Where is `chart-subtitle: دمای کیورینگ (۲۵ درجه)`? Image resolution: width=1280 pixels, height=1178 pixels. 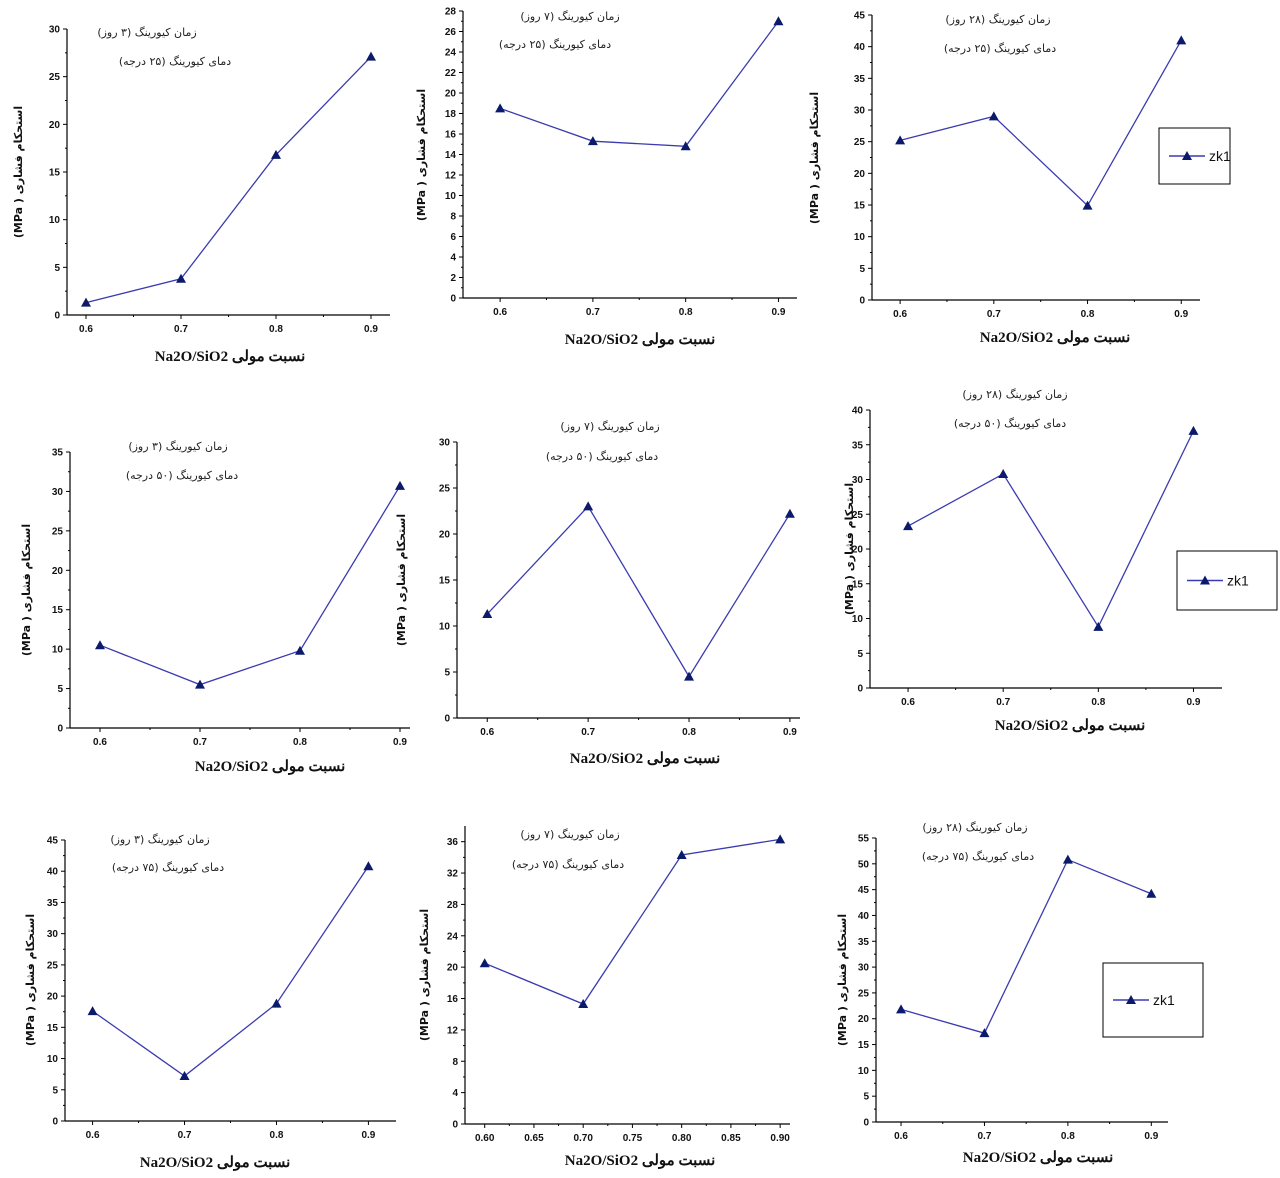
chart-subtitle: دمای کیورینگ (۲۵ درجه) is located at coordinates (555, 44).